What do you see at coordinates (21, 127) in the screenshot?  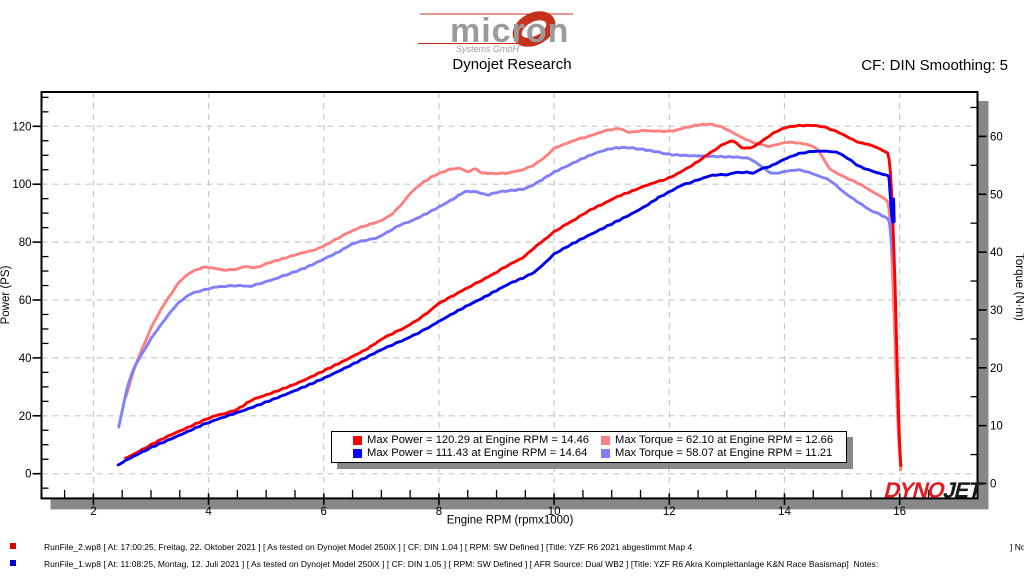 I see `power-tick-label: 120` at bounding box center [21, 127].